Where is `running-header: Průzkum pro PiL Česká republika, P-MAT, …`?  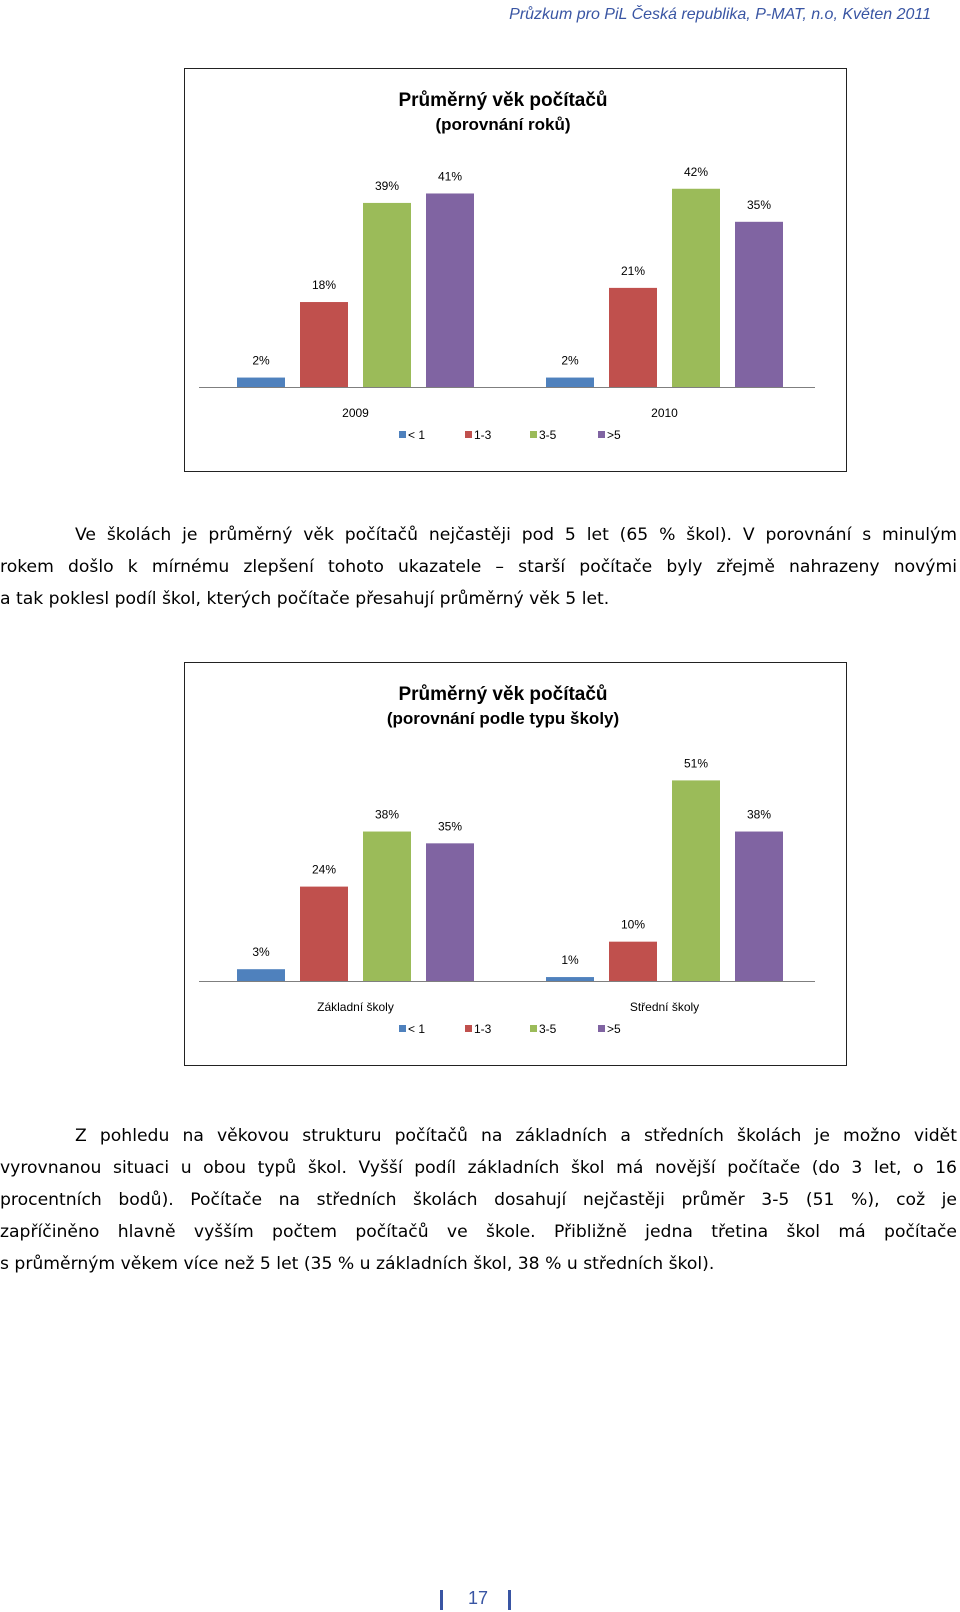 running-header: Průzkum pro PiL Česká republika, P-MAT, … is located at coordinates (720, 14).